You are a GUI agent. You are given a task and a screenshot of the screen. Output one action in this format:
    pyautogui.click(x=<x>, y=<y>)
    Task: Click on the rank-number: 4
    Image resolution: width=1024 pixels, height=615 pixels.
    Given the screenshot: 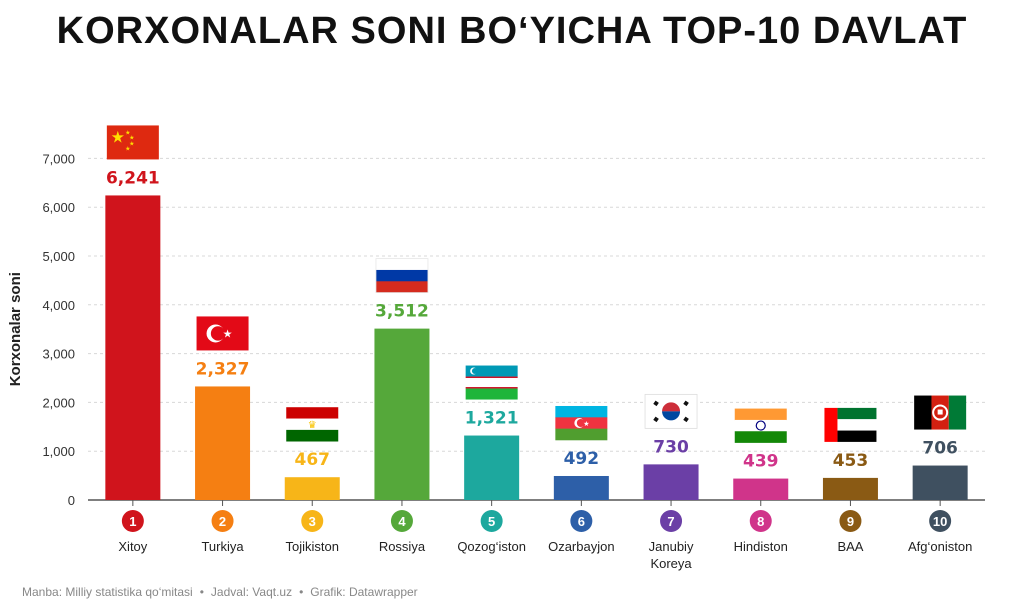 What is the action you would take?
    pyautogui.click(x=402, y=521)
    